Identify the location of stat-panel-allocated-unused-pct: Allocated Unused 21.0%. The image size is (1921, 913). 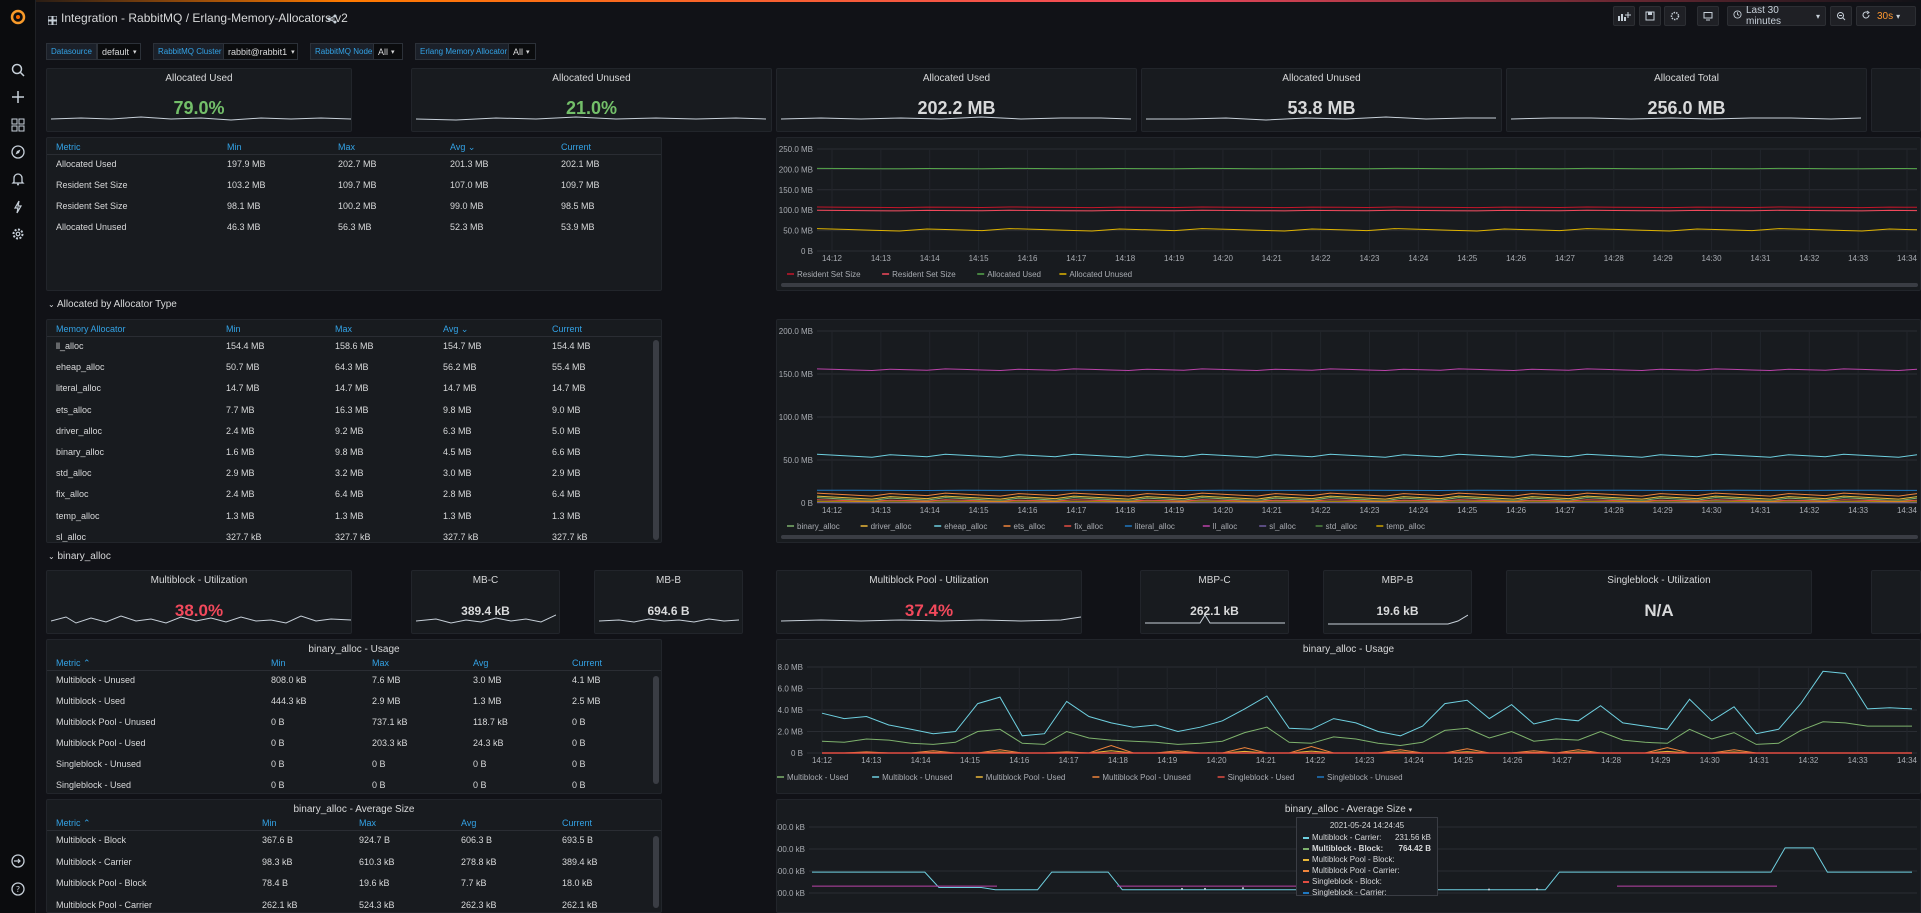
(591, 100).